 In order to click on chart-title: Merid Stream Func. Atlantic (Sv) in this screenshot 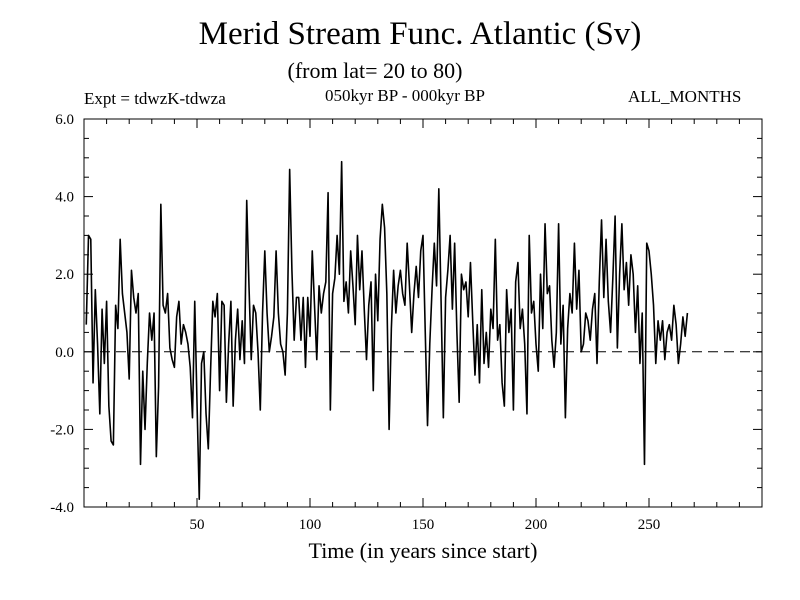, I will do `click(420, 34)`.